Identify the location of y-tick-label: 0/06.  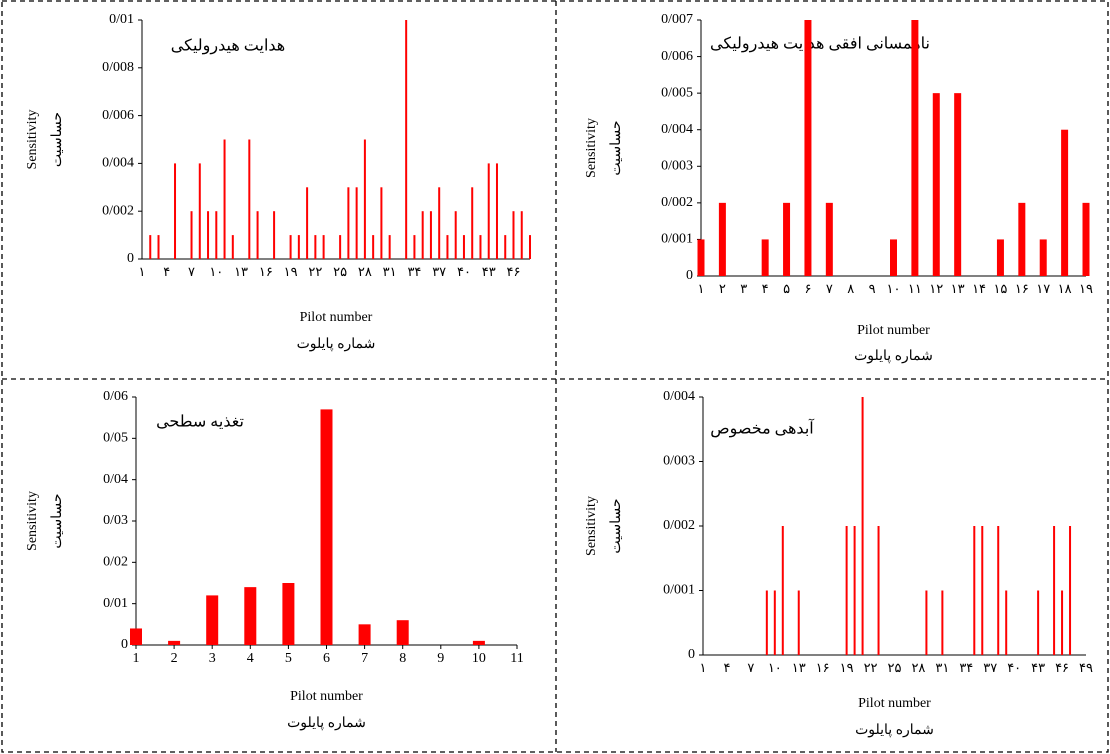
(115, 396).